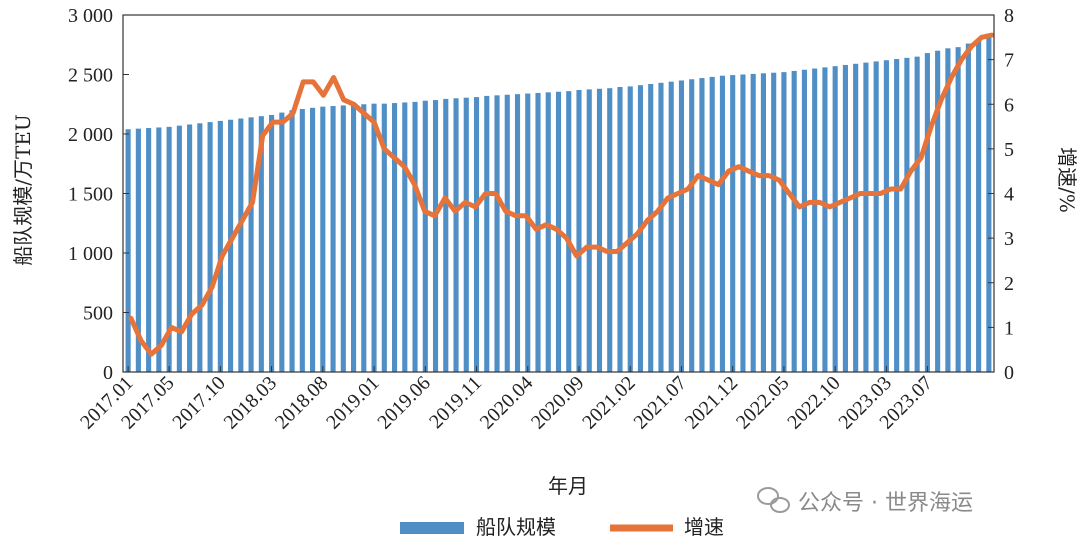 This screenshot has width=1080, height=546. I want to click on left-axis-ticks: 0 500 1 000 1 500 2 000 2 500 3 000, so click(98, 194).